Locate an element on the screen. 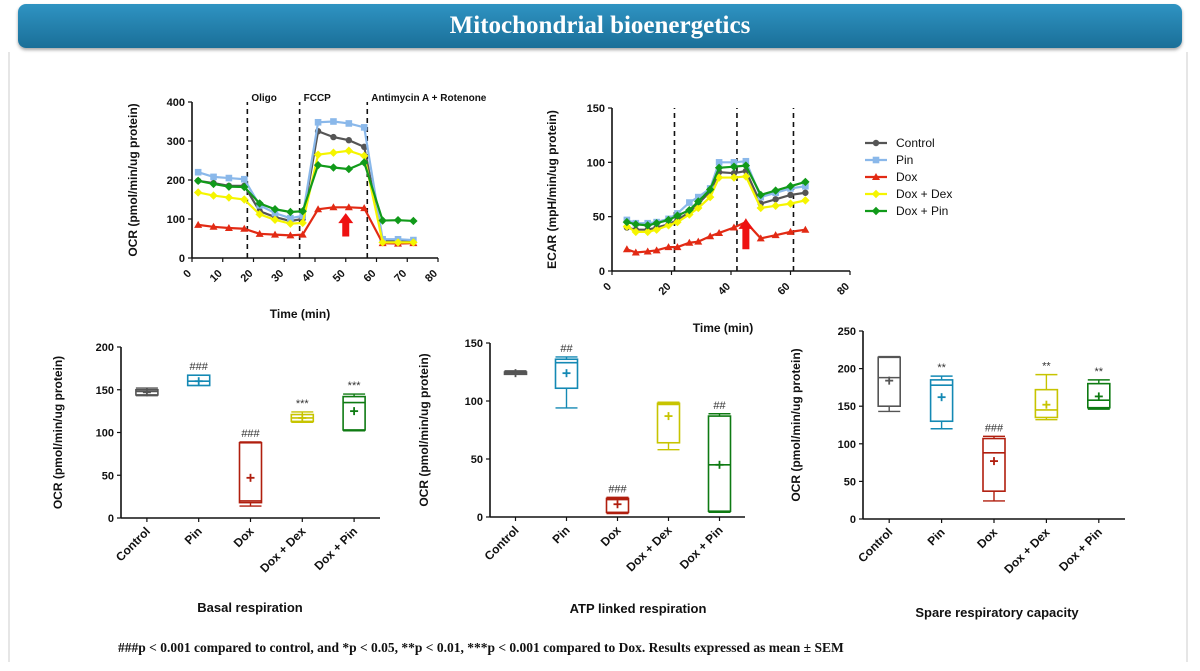 Image resolution: width=1200 pixels, height=671 pixels. atp-linked-respiration-category-label-pin: Pin is located at coordinates (561, 534).